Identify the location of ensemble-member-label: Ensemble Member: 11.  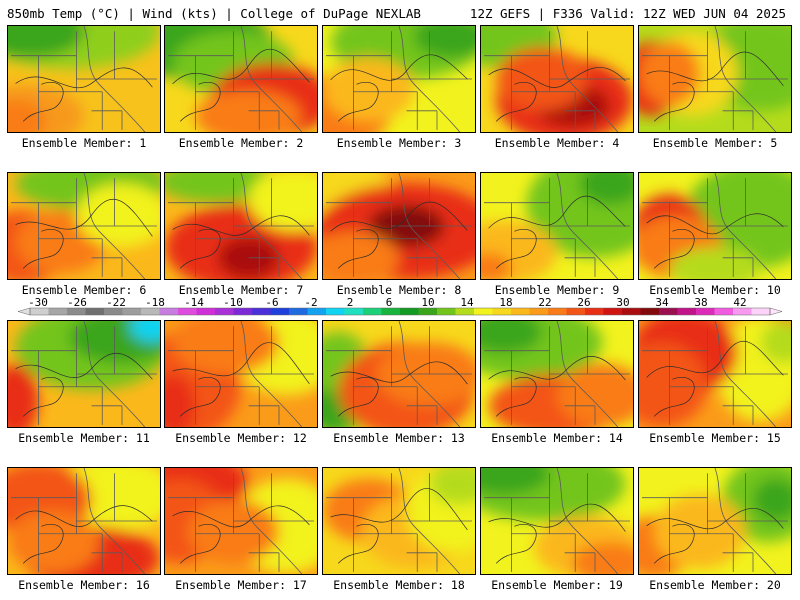
(84, 438).